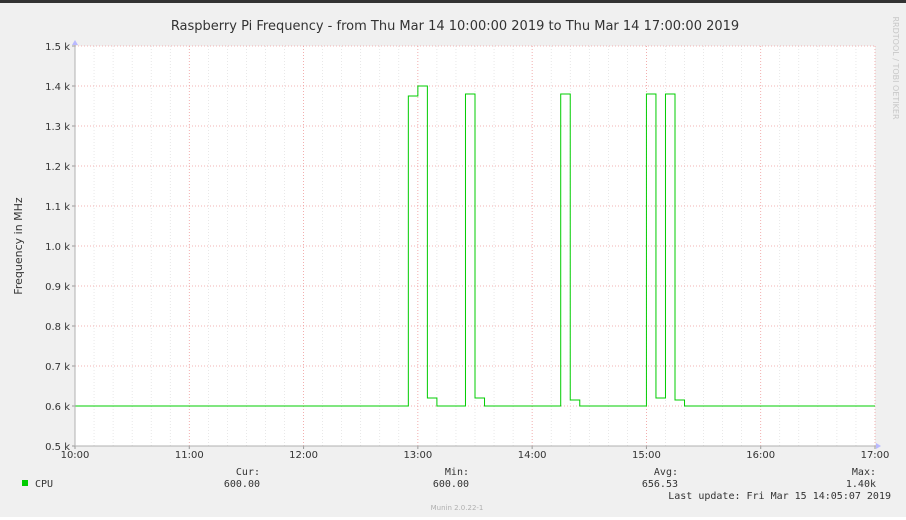 The image size is (906, 520). Describe the element at coordinates (25, 483) in the screenshot. I see `legend-swatch-cpu` at that location.